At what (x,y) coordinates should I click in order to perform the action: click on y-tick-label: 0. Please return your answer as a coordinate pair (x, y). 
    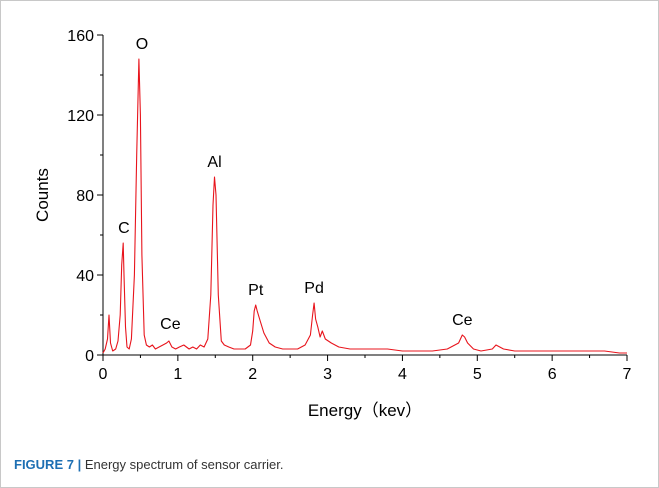
    Looking at the image, I should click on (89, 356).